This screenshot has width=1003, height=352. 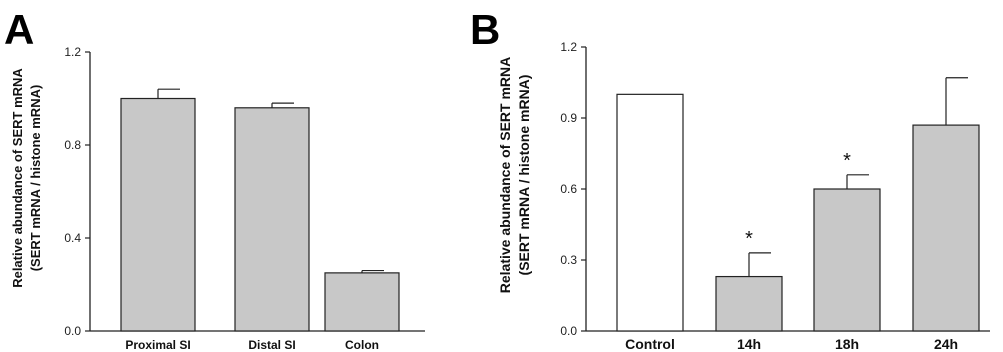 What do you see at coordinates (568, 189) in the screenshot?
I see `panel-b-y-tick-label: 0.6` at bounding box center [568, 189].